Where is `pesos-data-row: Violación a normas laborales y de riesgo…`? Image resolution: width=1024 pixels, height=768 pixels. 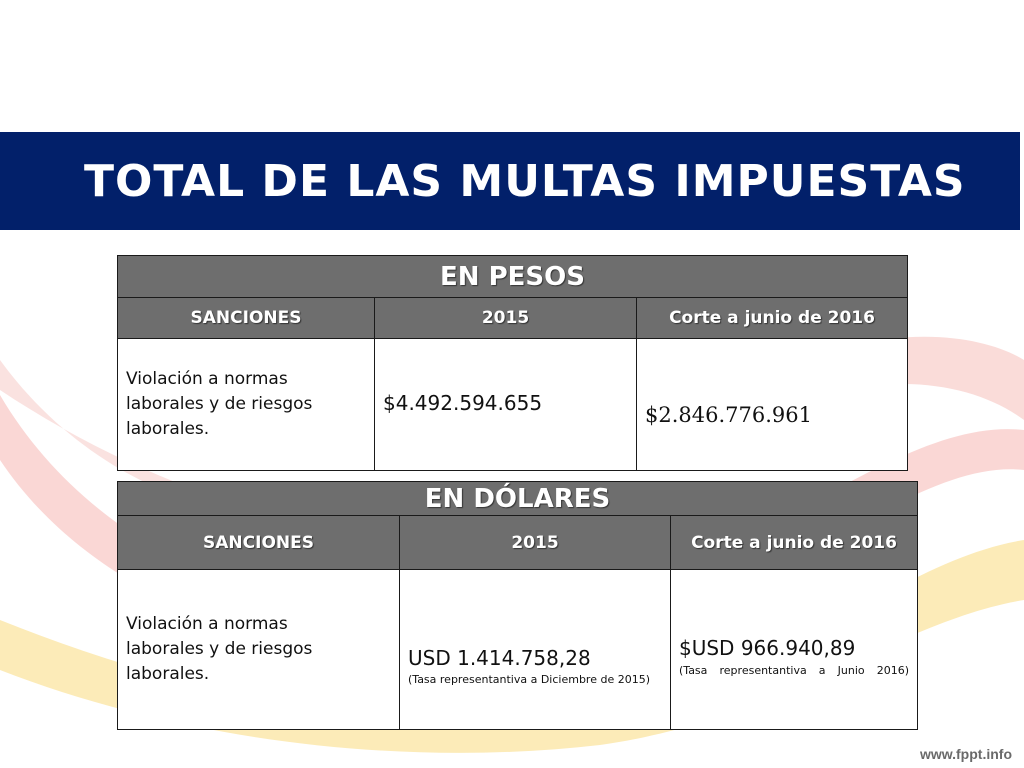 pesos-data-row: Violación a normas laborales y de riesgo… is located at coordinates (513, 404).